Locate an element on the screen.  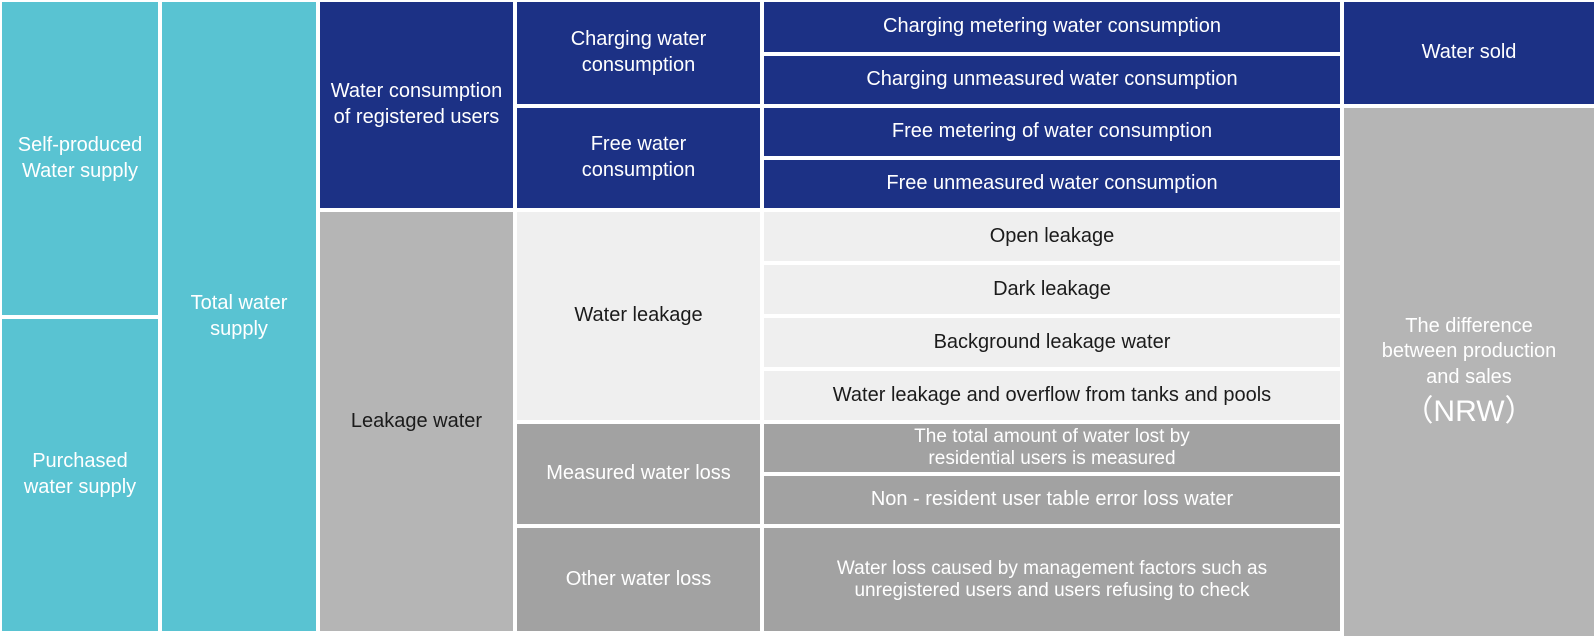
row-open-leakage: Open leakage is located at coordinates (1052, 236).